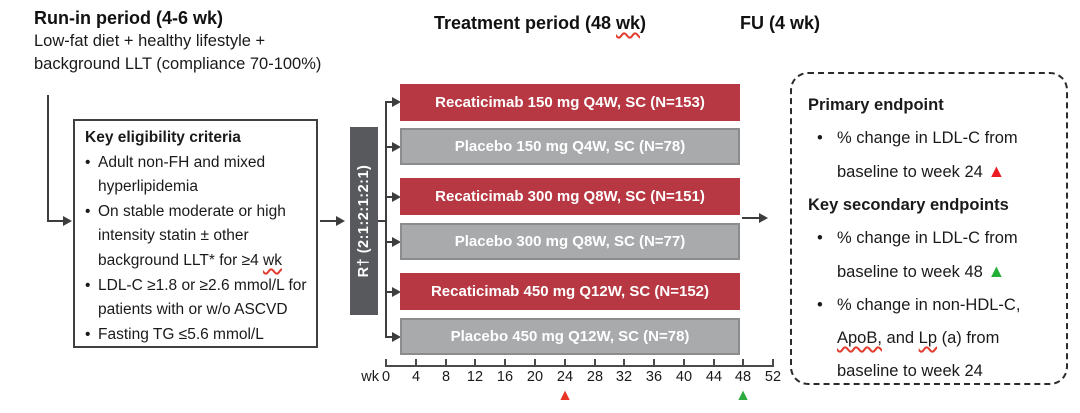  Describe the element at coordinates (128, 18) in the screenshot. I see `run-in-period-title: Run-in period (4-6 wk)` at that location.